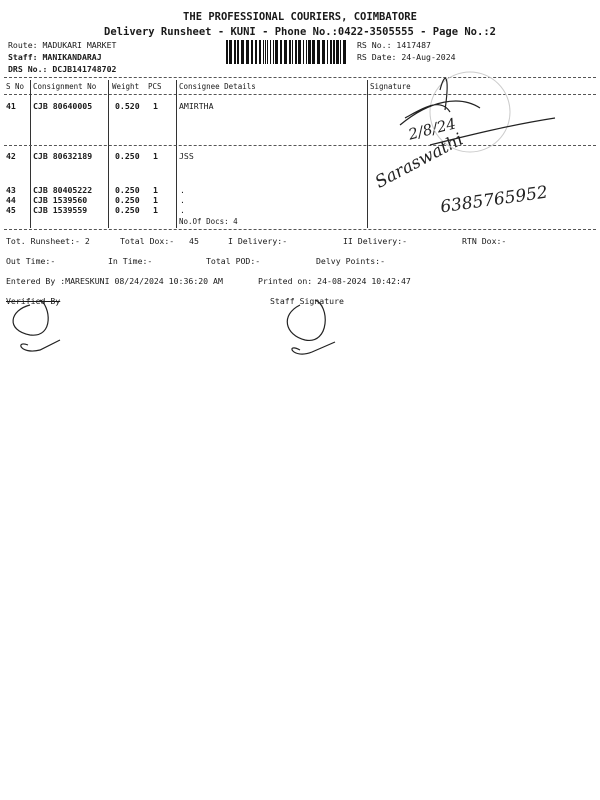 The image size is (600, 800). Describe the element at coordinates (390, 86) in the screenshot. I see `col-signature: Signature` at that location.